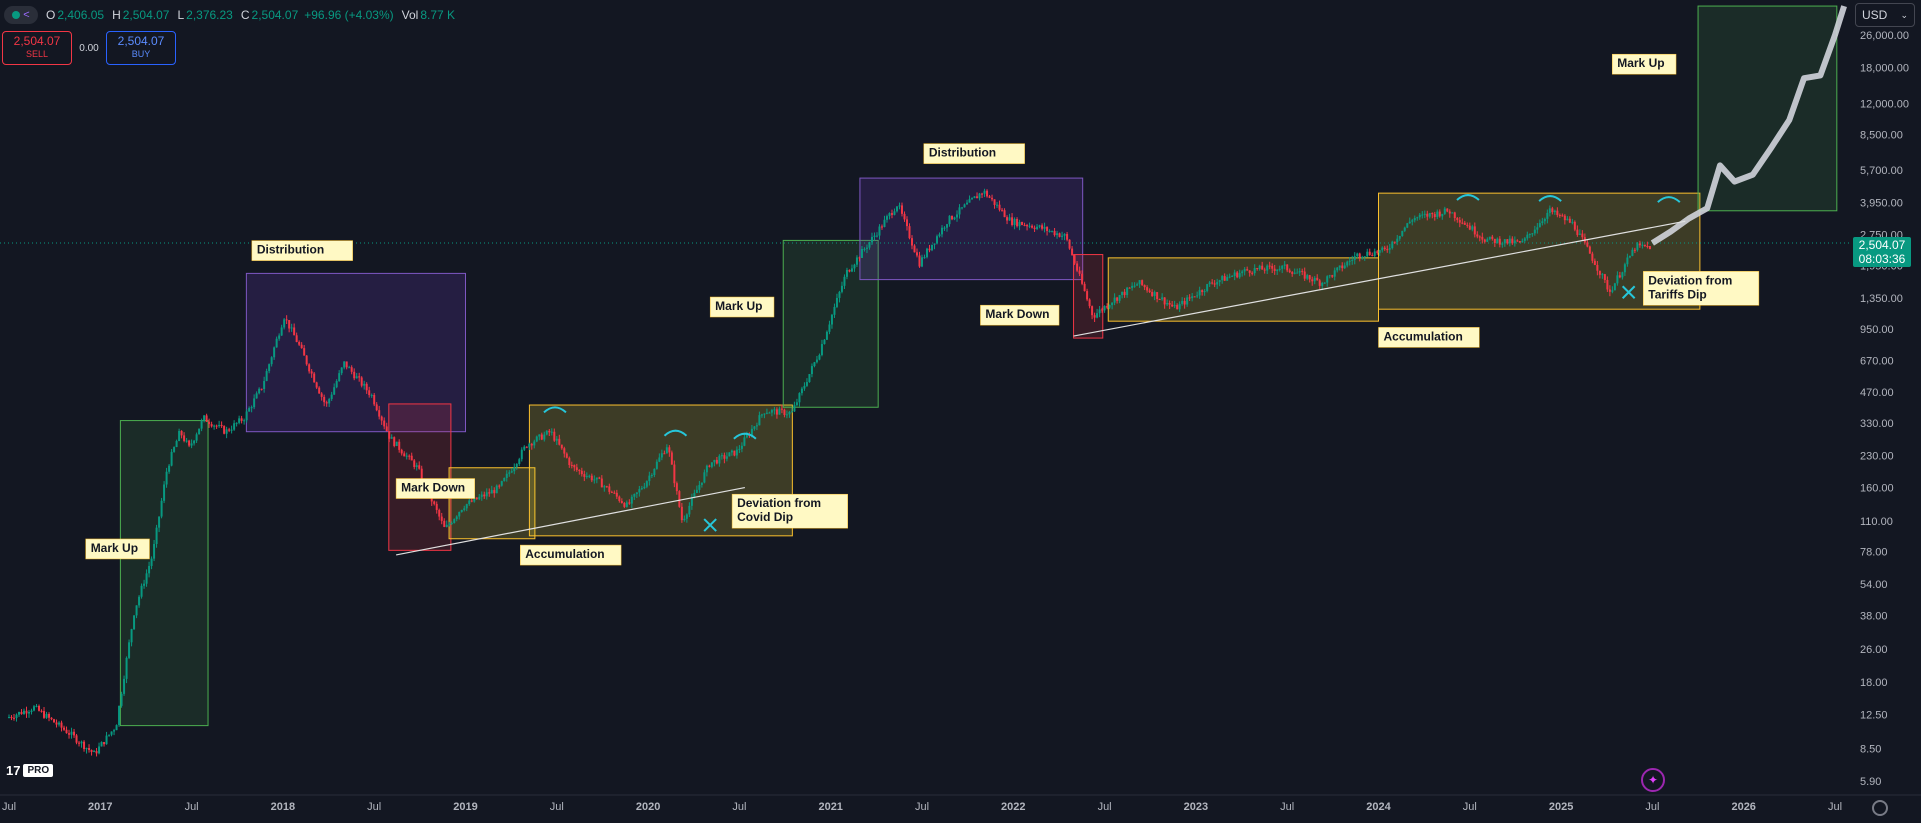 This screenshot has width=1921, height=823. Describe the element at coordinates (1880, 808) in the screenshot. I see `gear-icon` at that location.